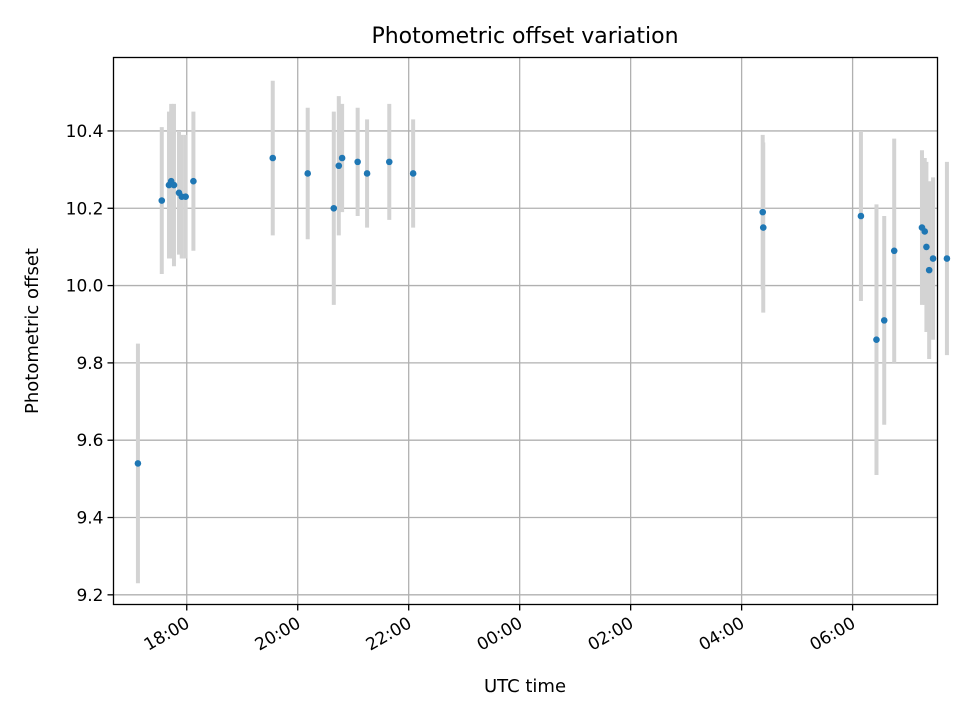 This screenshot has height=720, width=960. I want to click on chart-title: Photometric offset variation, so click(524, 36).